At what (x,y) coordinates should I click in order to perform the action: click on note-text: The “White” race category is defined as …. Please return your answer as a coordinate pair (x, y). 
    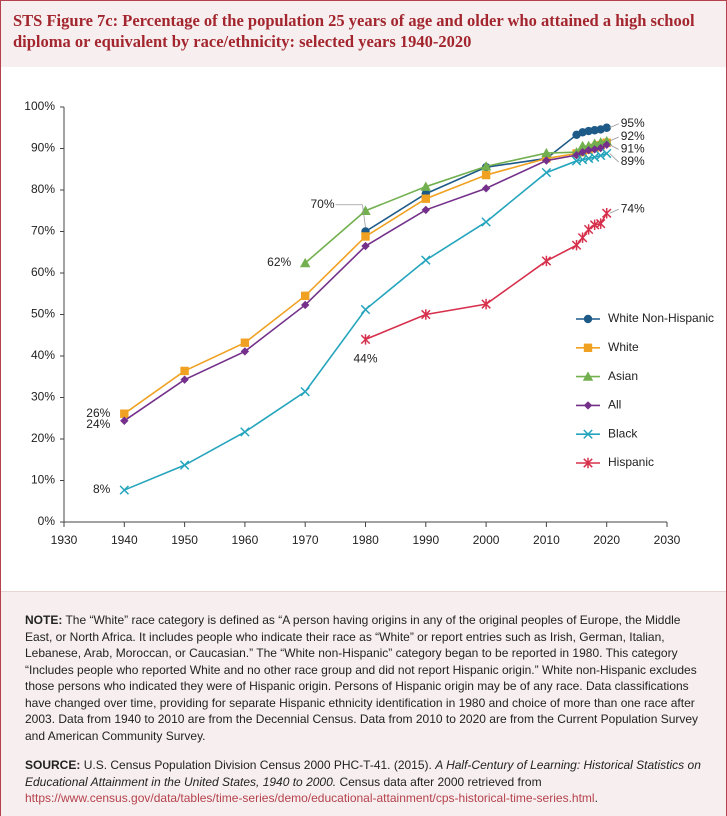
    Looking at the image, I should click on (362, 678).